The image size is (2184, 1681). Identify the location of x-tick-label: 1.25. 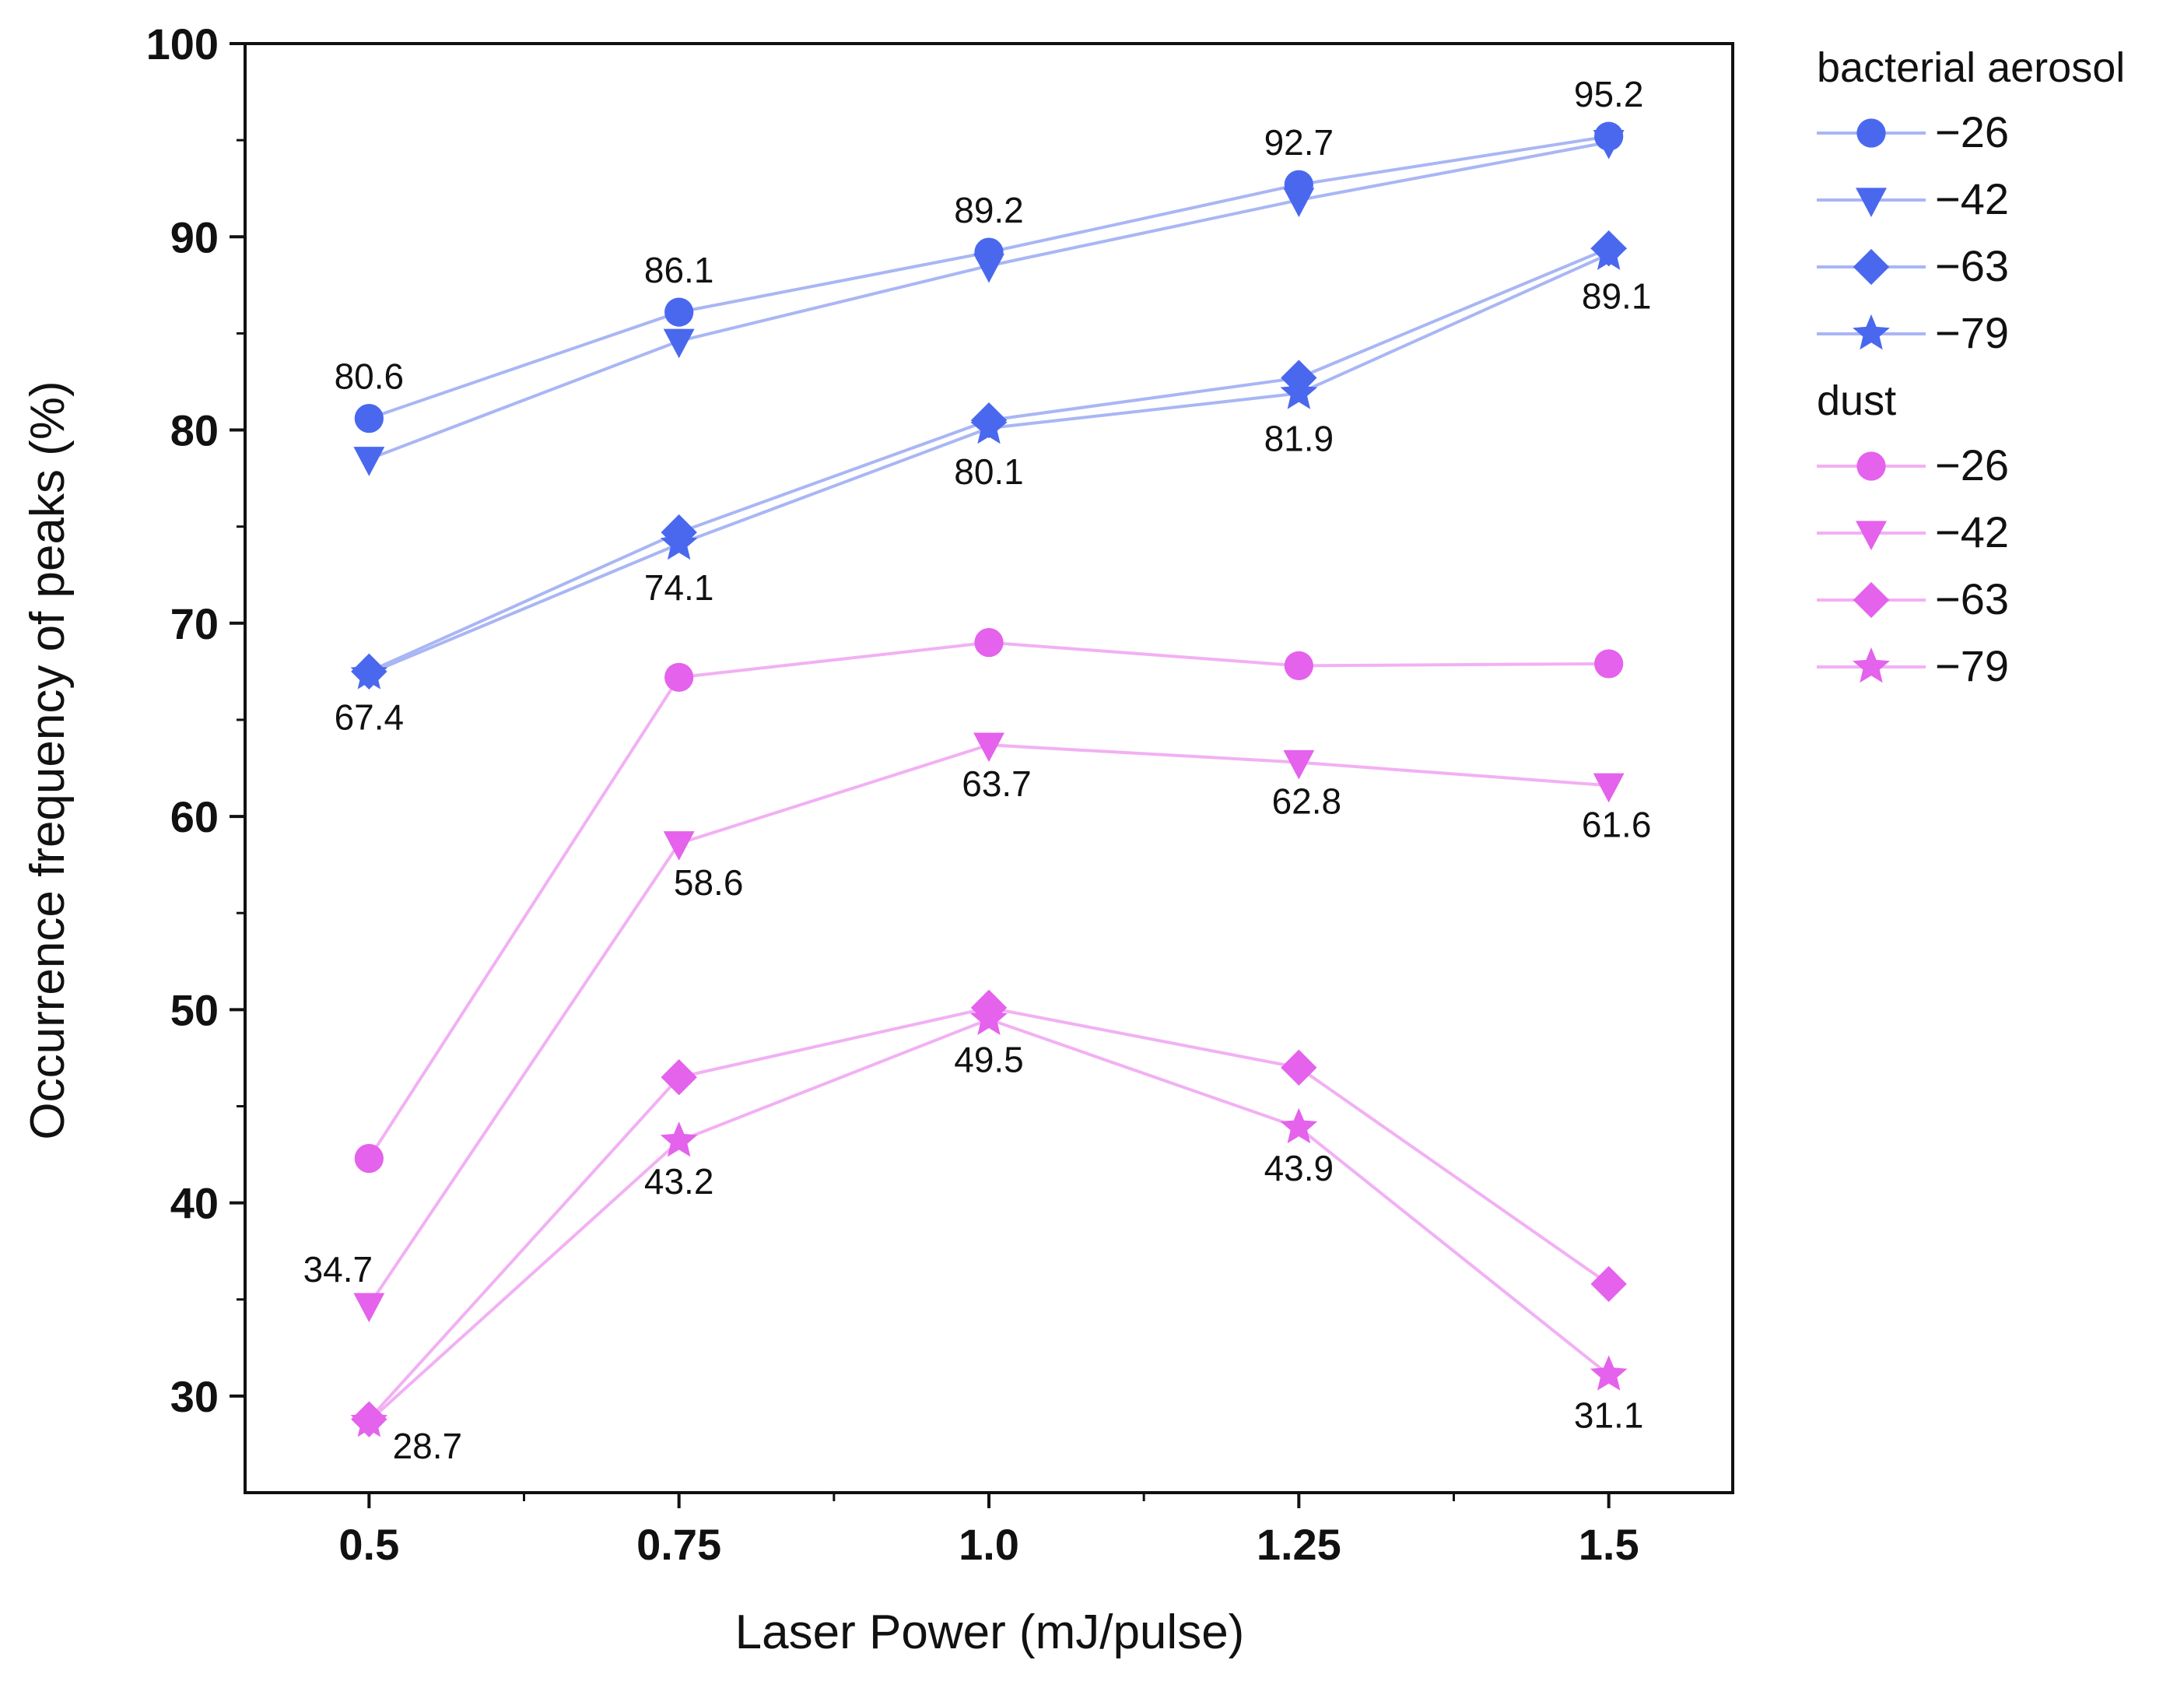
(1299, 1544).